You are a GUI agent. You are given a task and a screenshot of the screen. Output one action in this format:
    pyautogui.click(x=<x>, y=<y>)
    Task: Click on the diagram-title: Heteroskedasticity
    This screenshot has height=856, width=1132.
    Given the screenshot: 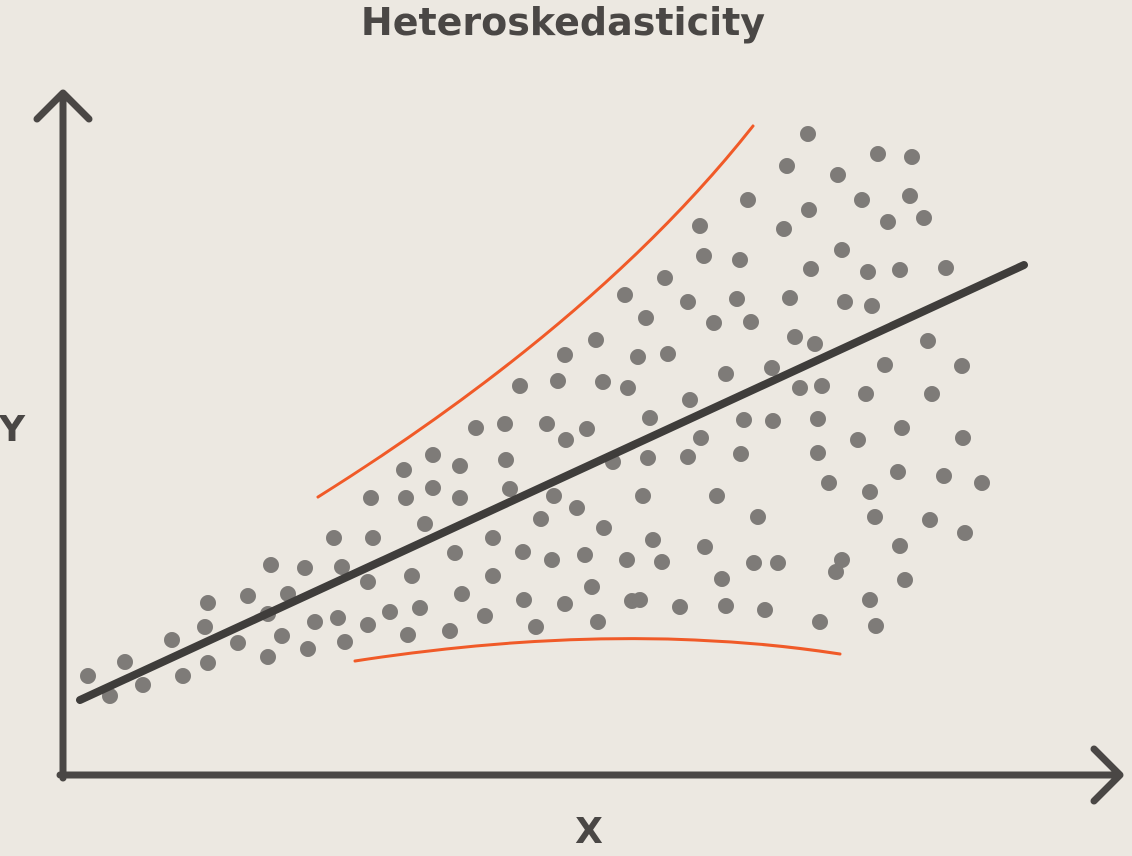 What is the action you would take?
    pyautogui.click(x=563, y=22)
    